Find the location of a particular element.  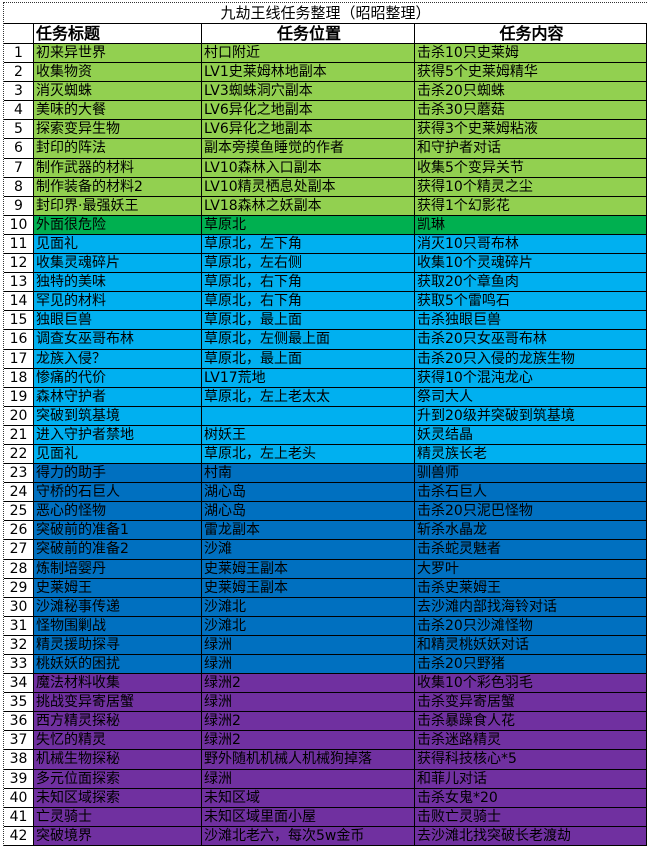

quest-content-cell: 击杀暴躁食人花 is located at coordinates (531, 721).